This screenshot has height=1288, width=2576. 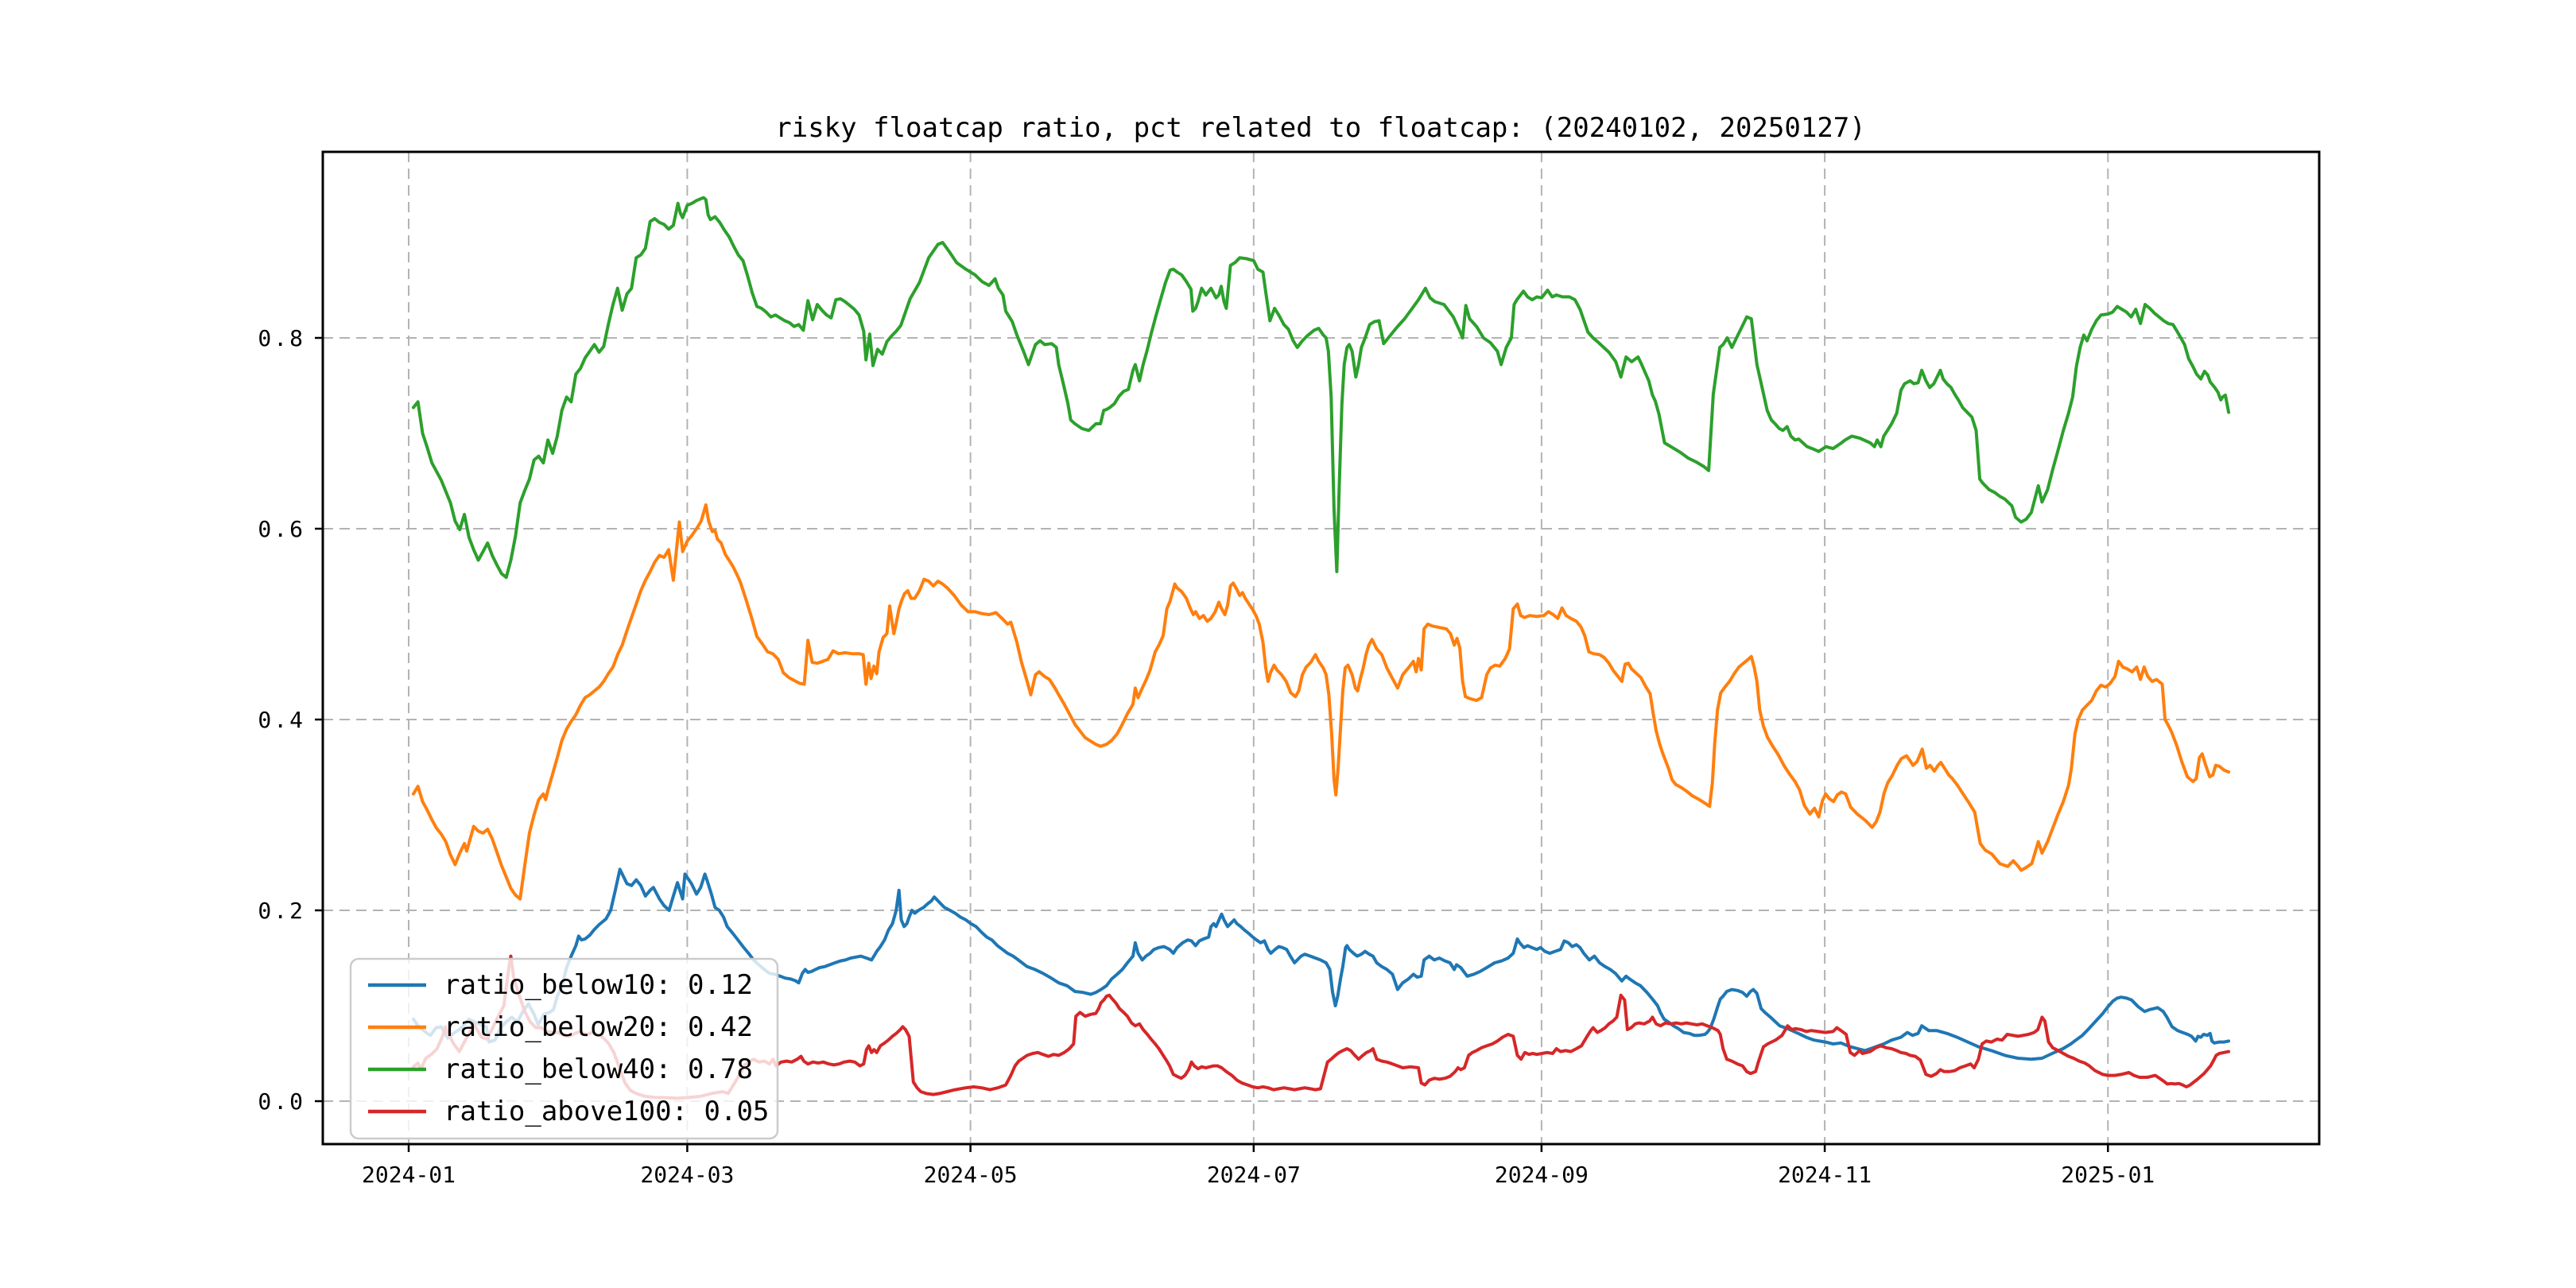 What do you see at coordinates (687, 1175) in the screenshot?
I see `x-tick-label: 2024-03` at bounding box center [687, 1175].